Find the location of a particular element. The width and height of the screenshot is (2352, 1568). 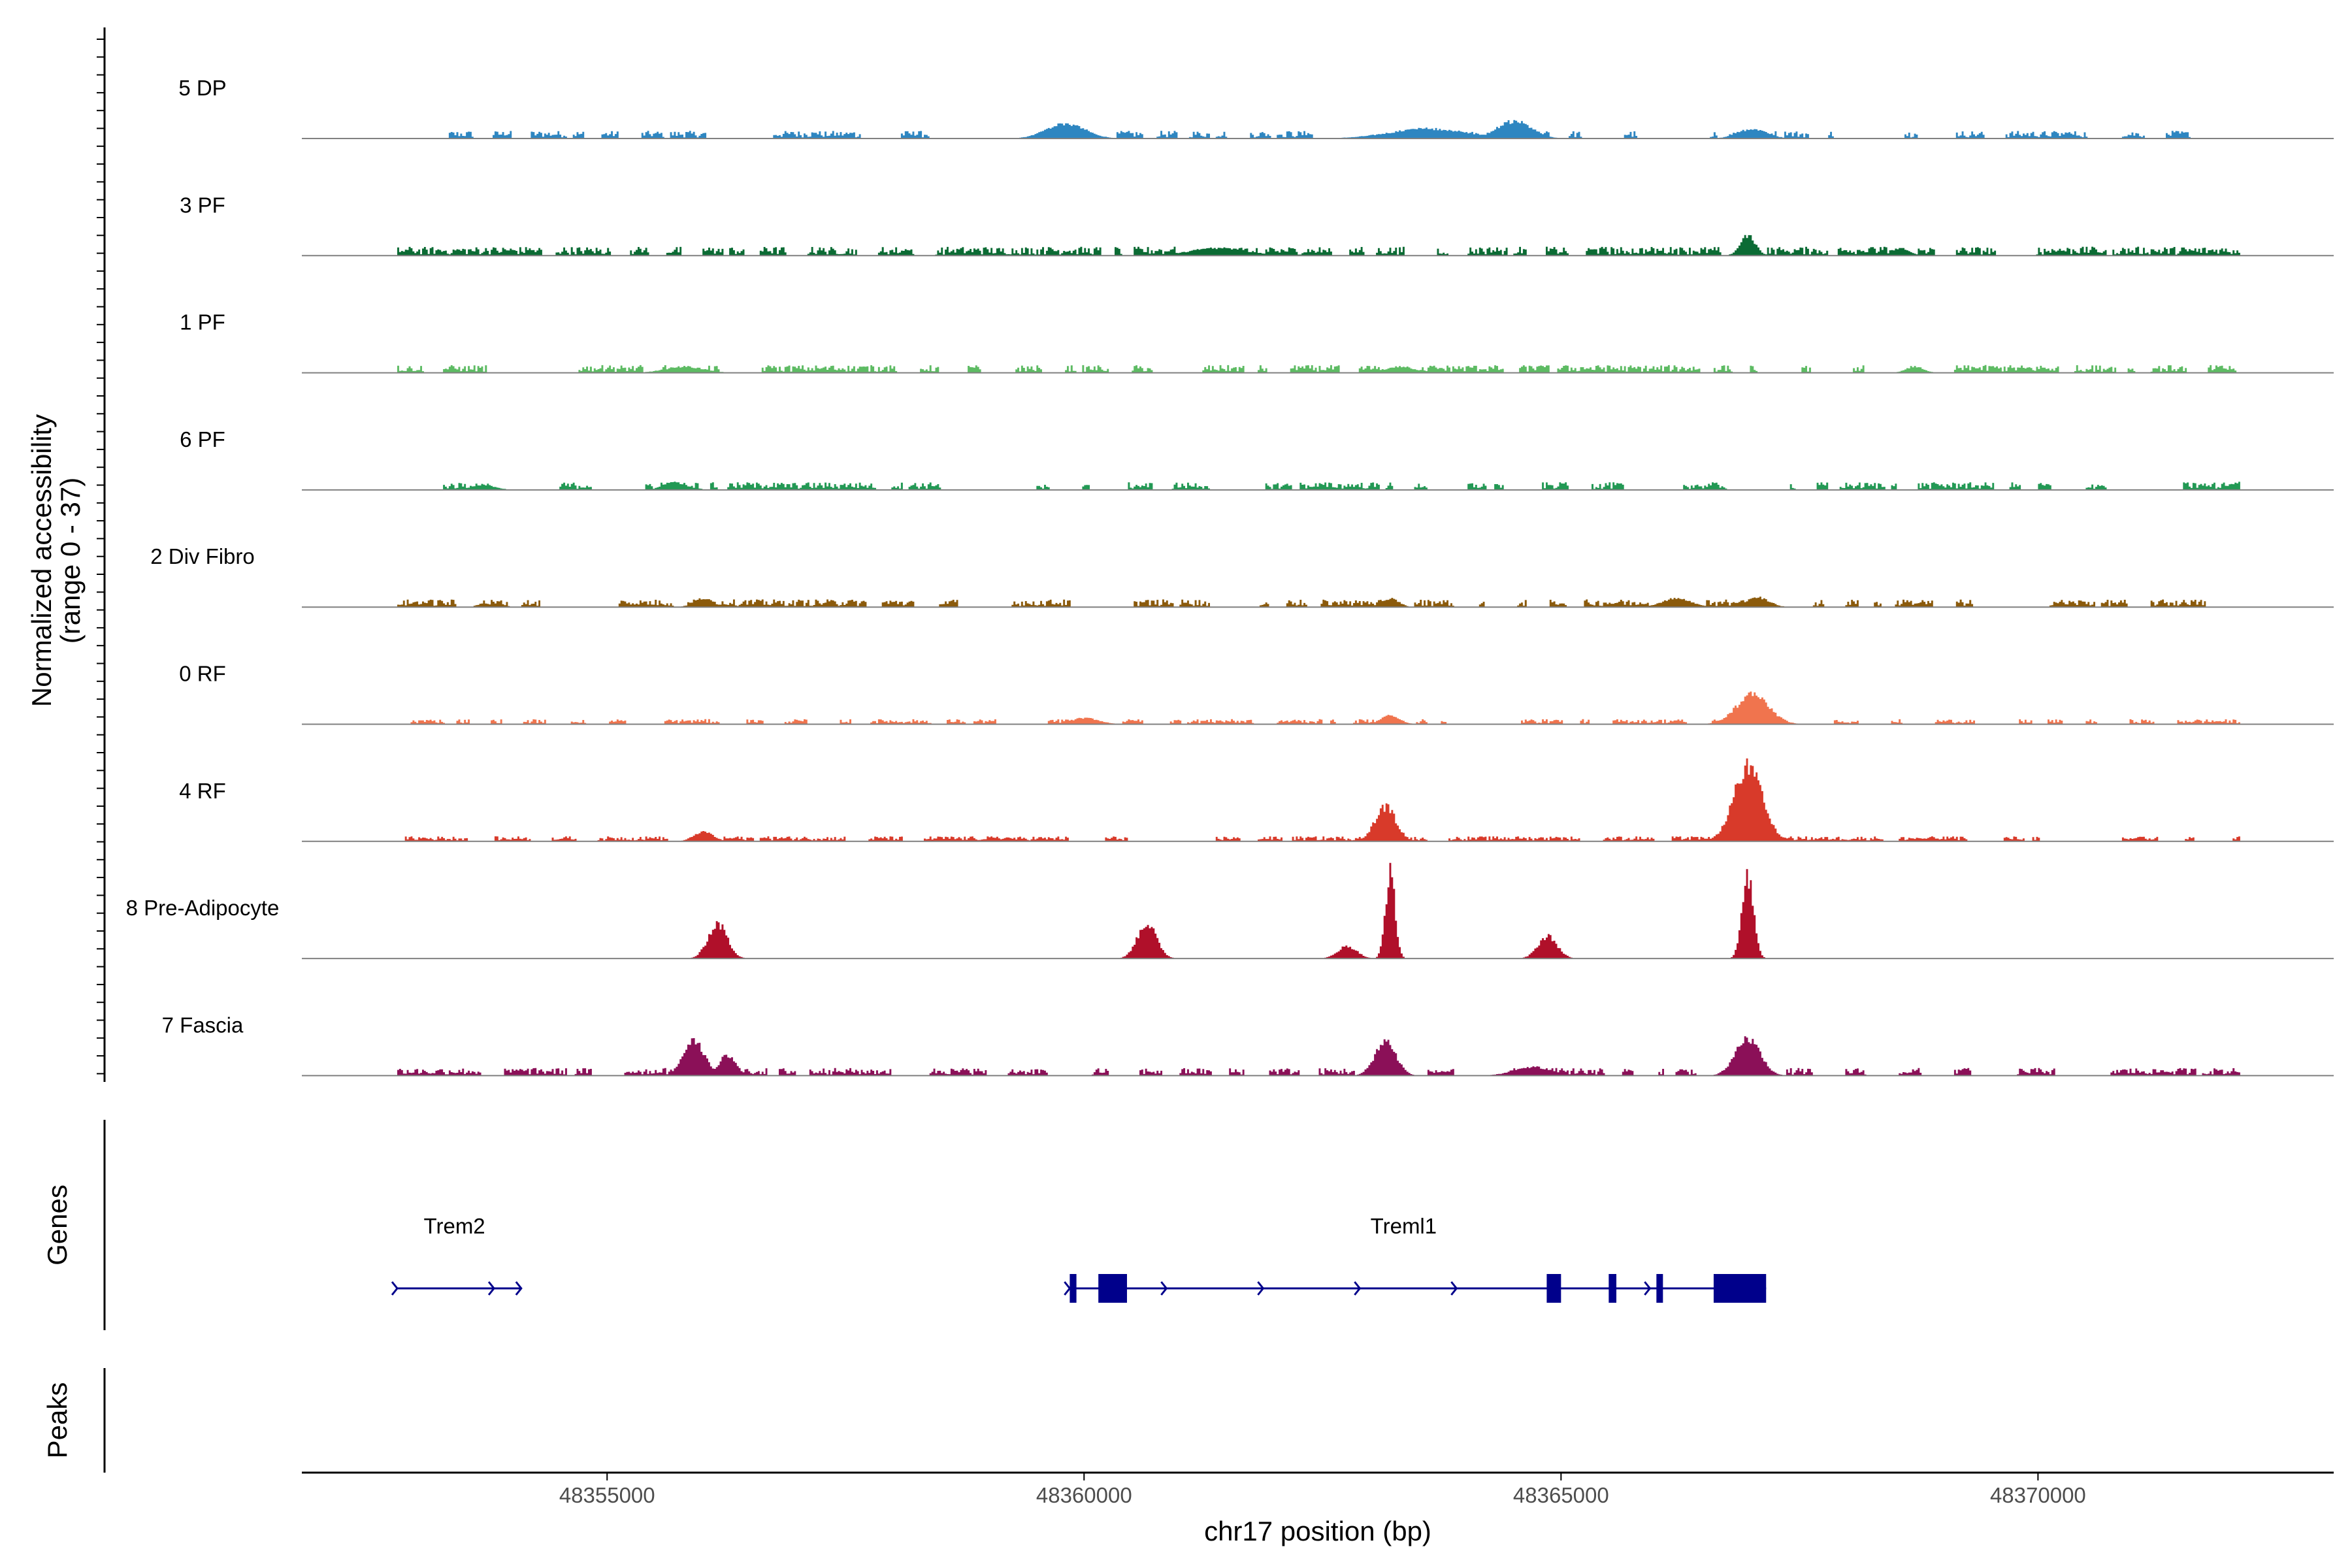

track-0-rf: 0 RF is located at coordinates (1256, 693).